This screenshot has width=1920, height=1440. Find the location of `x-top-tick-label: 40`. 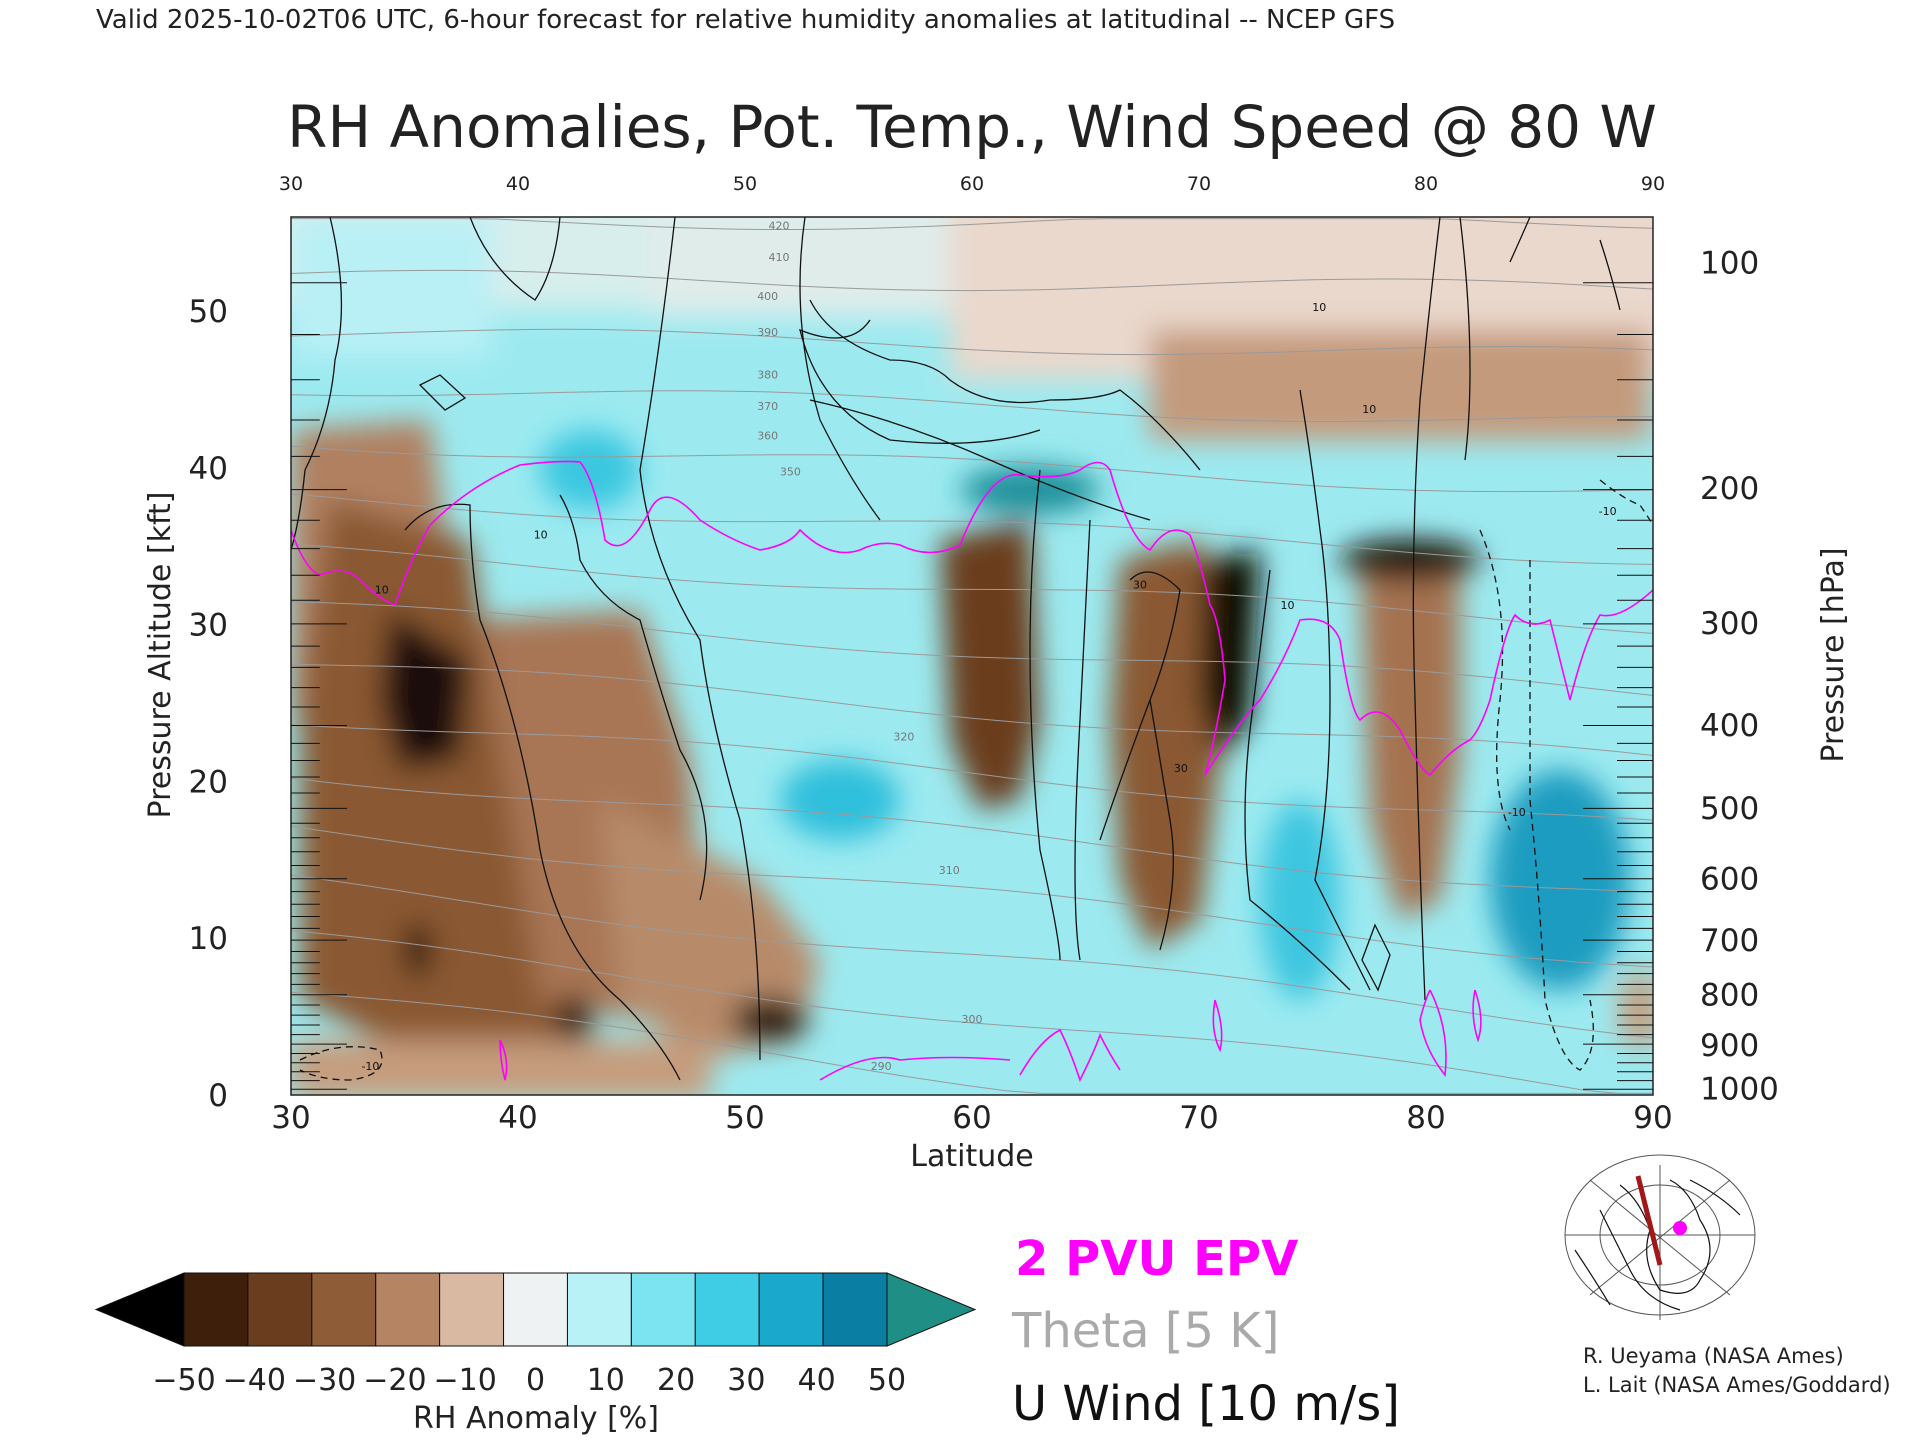

x-top-tick-label: 40 is located at coordinates (518, 184).